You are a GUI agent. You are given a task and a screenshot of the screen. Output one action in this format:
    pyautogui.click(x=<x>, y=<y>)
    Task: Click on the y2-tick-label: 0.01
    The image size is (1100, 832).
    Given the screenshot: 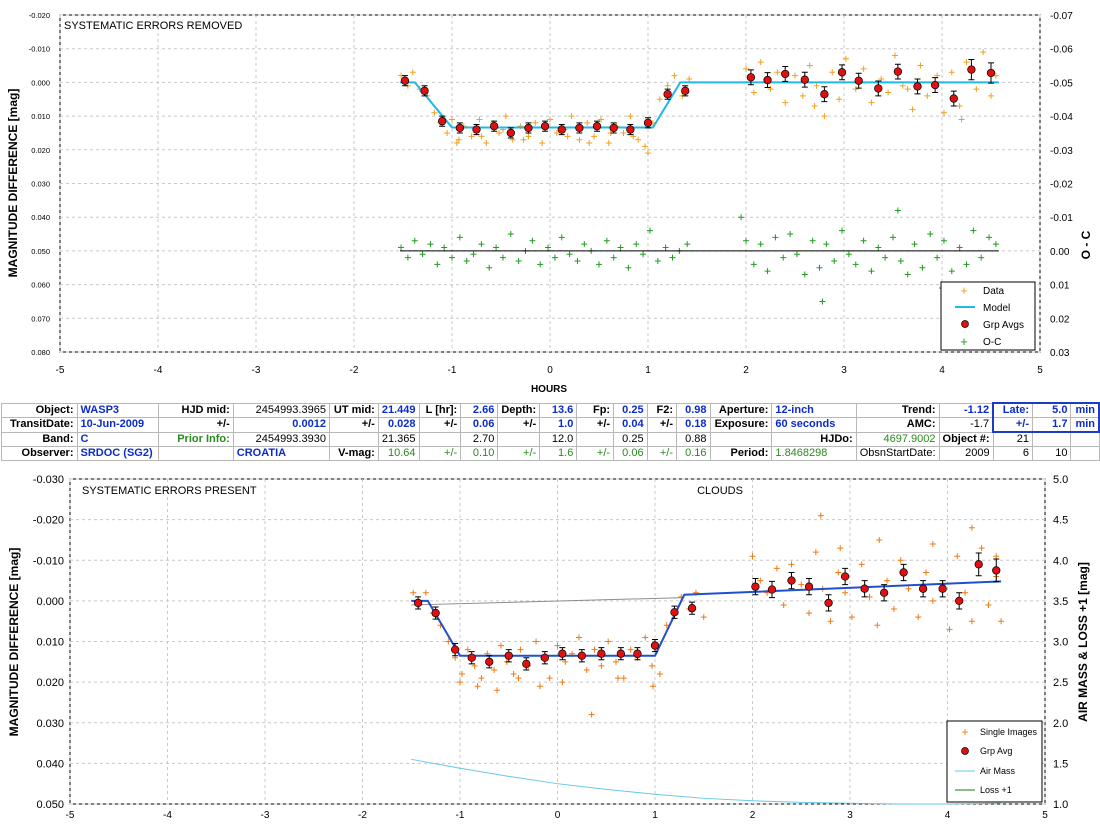 What is the action you would take?
    pyautogui.click(x=1060, y=286)
    